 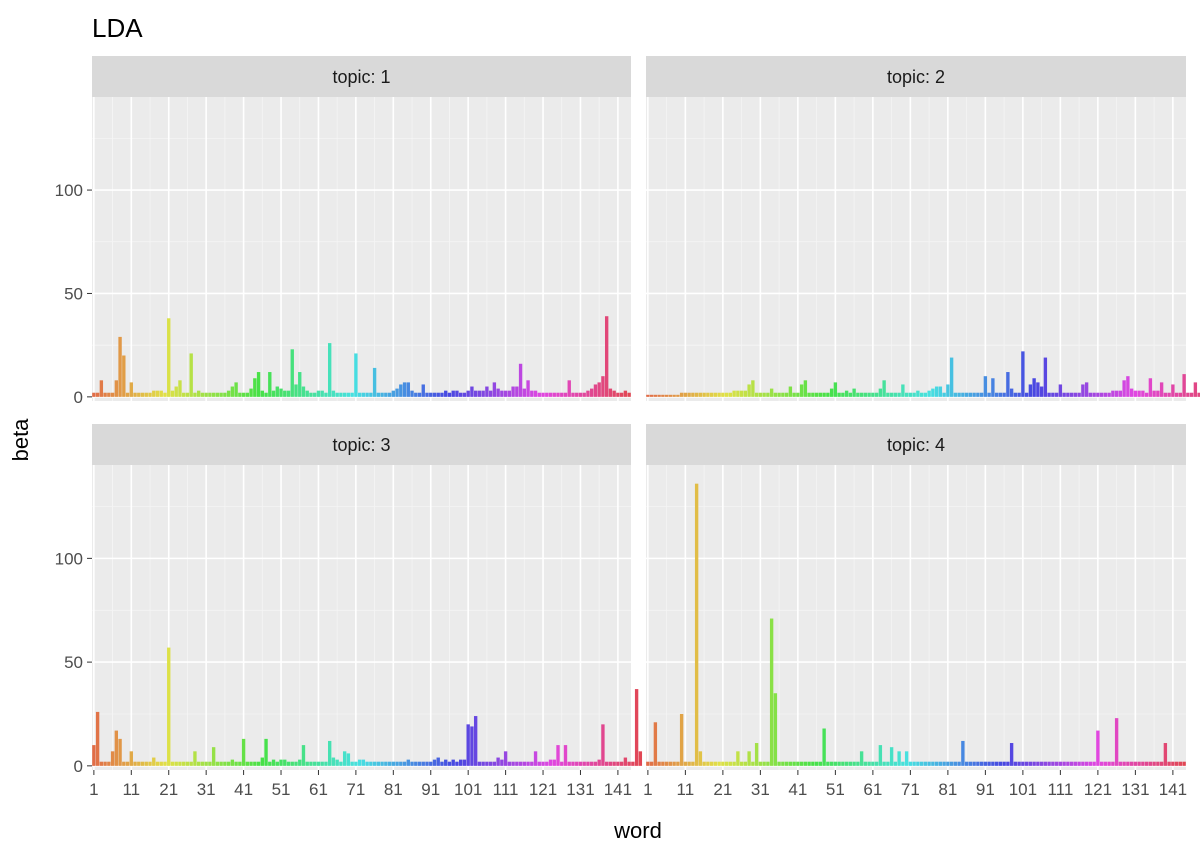 What do you see at coordinates (580, 789) in the screenshot?
I see `x-tick-label: 131` at bounding box center [580, 789].